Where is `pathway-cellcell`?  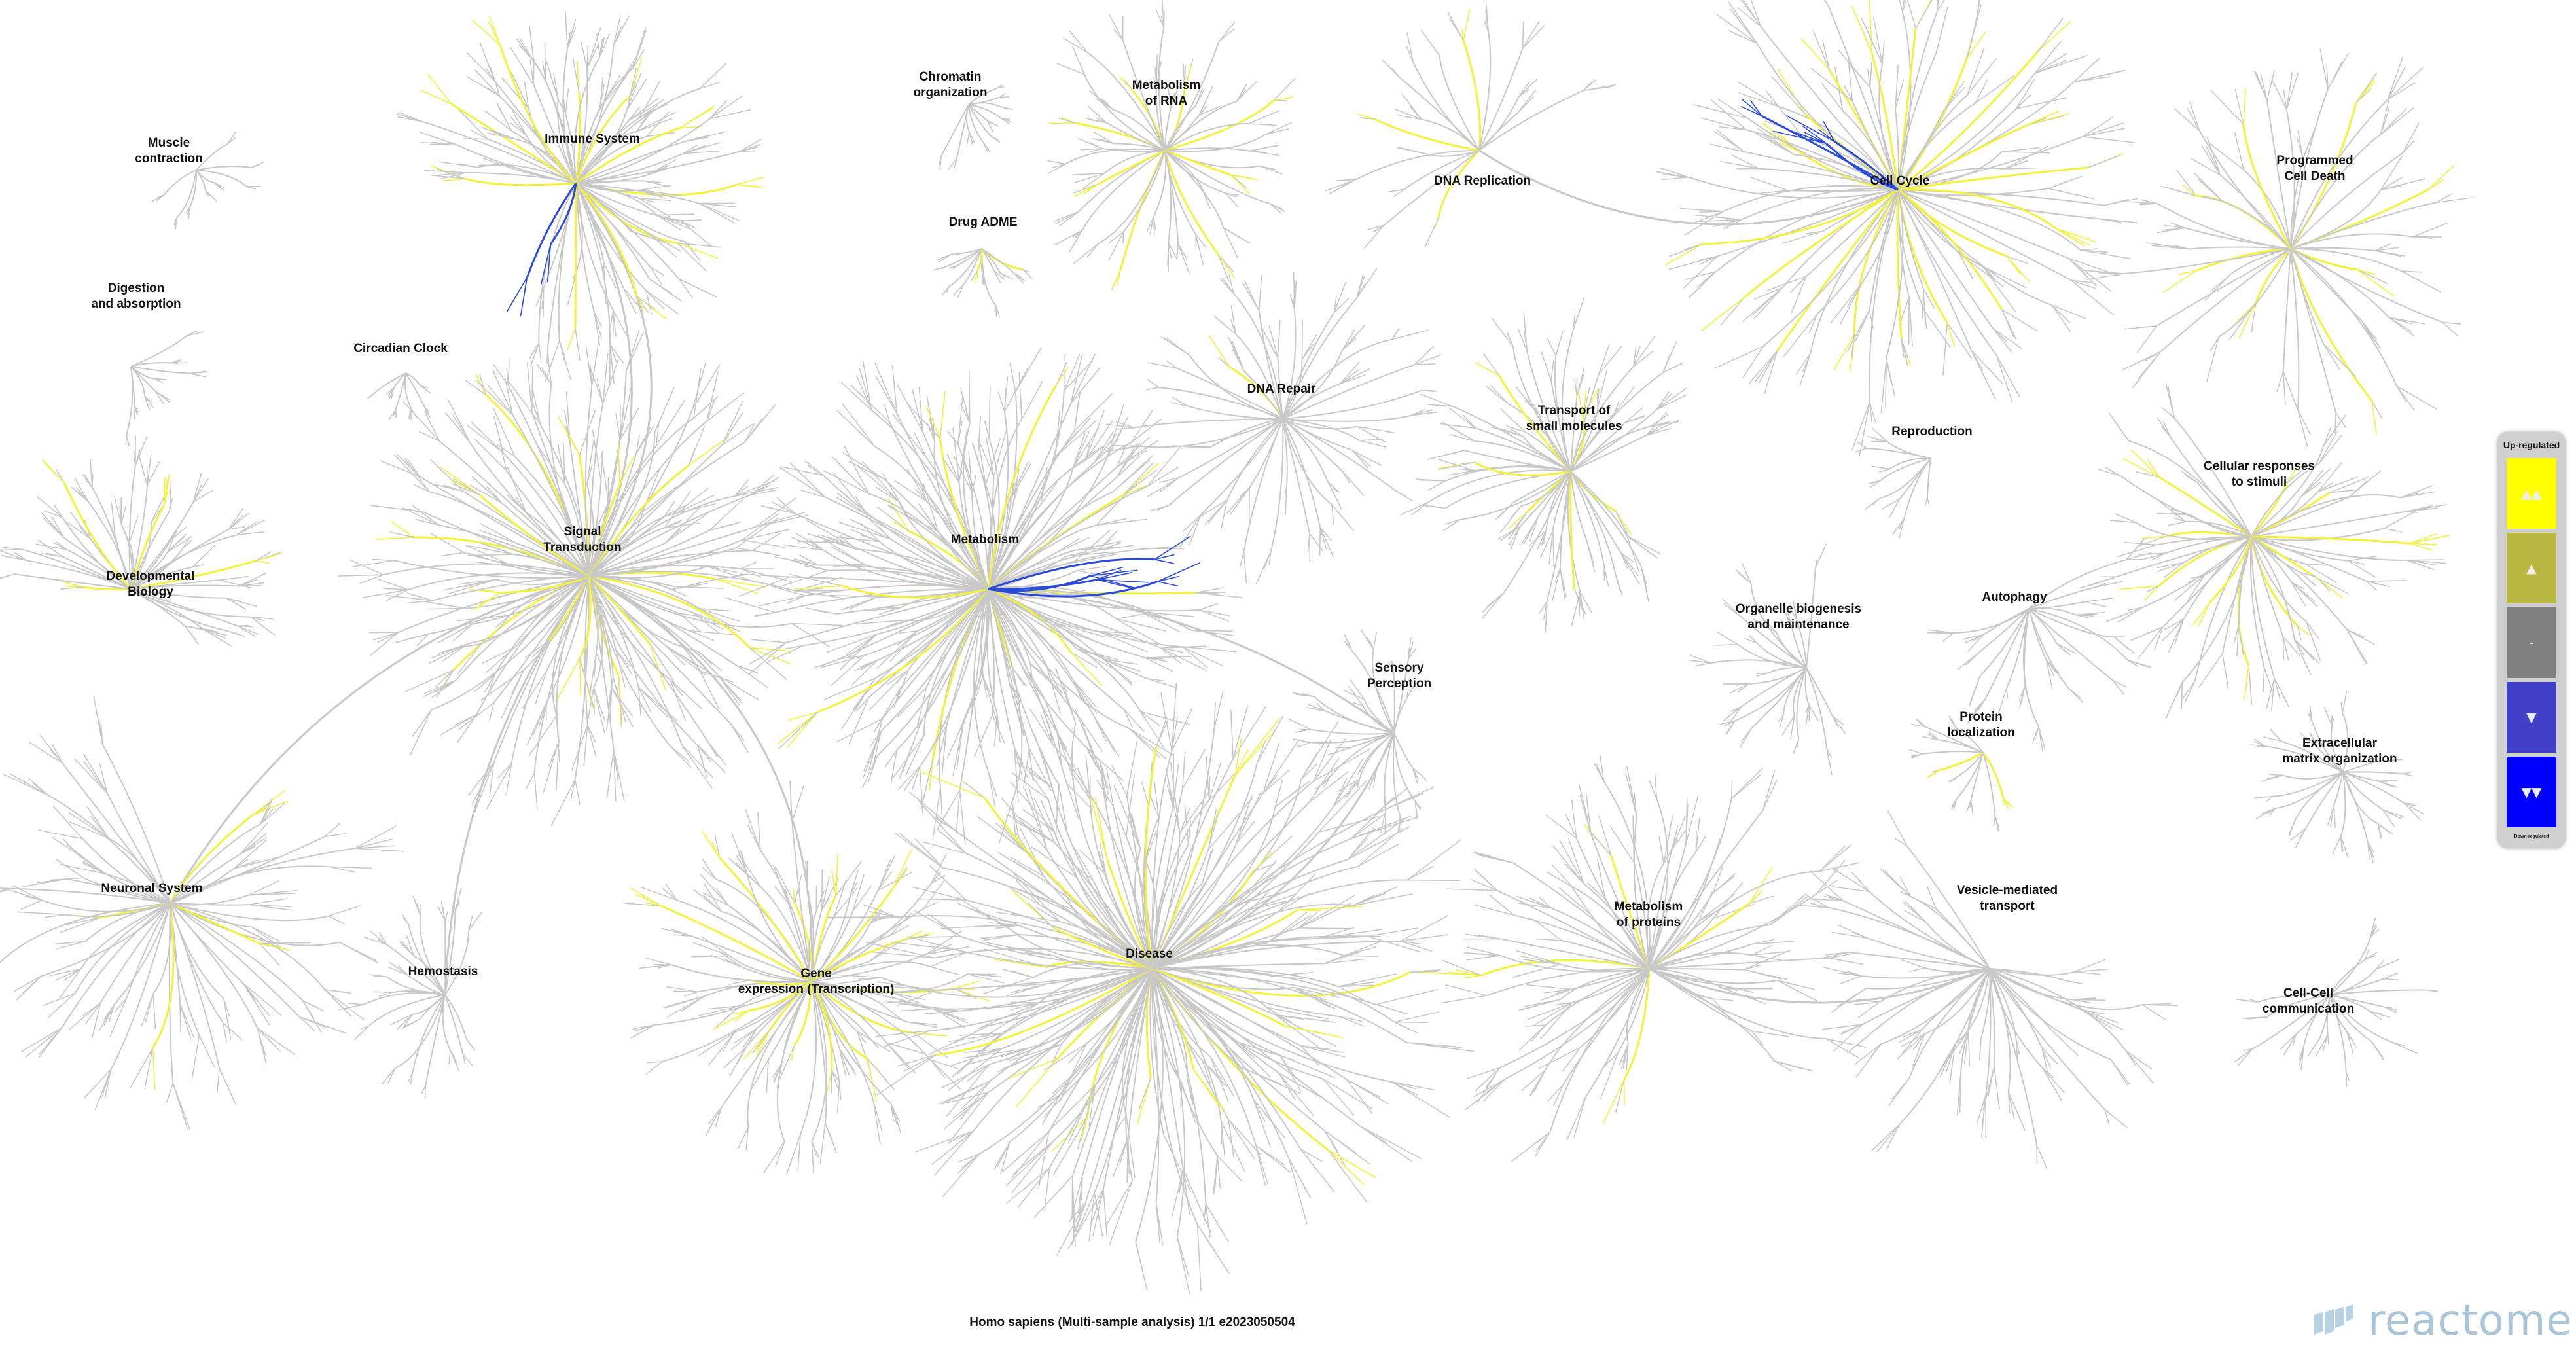
pathway-cellcell is located at coordinates (2336, 1002).